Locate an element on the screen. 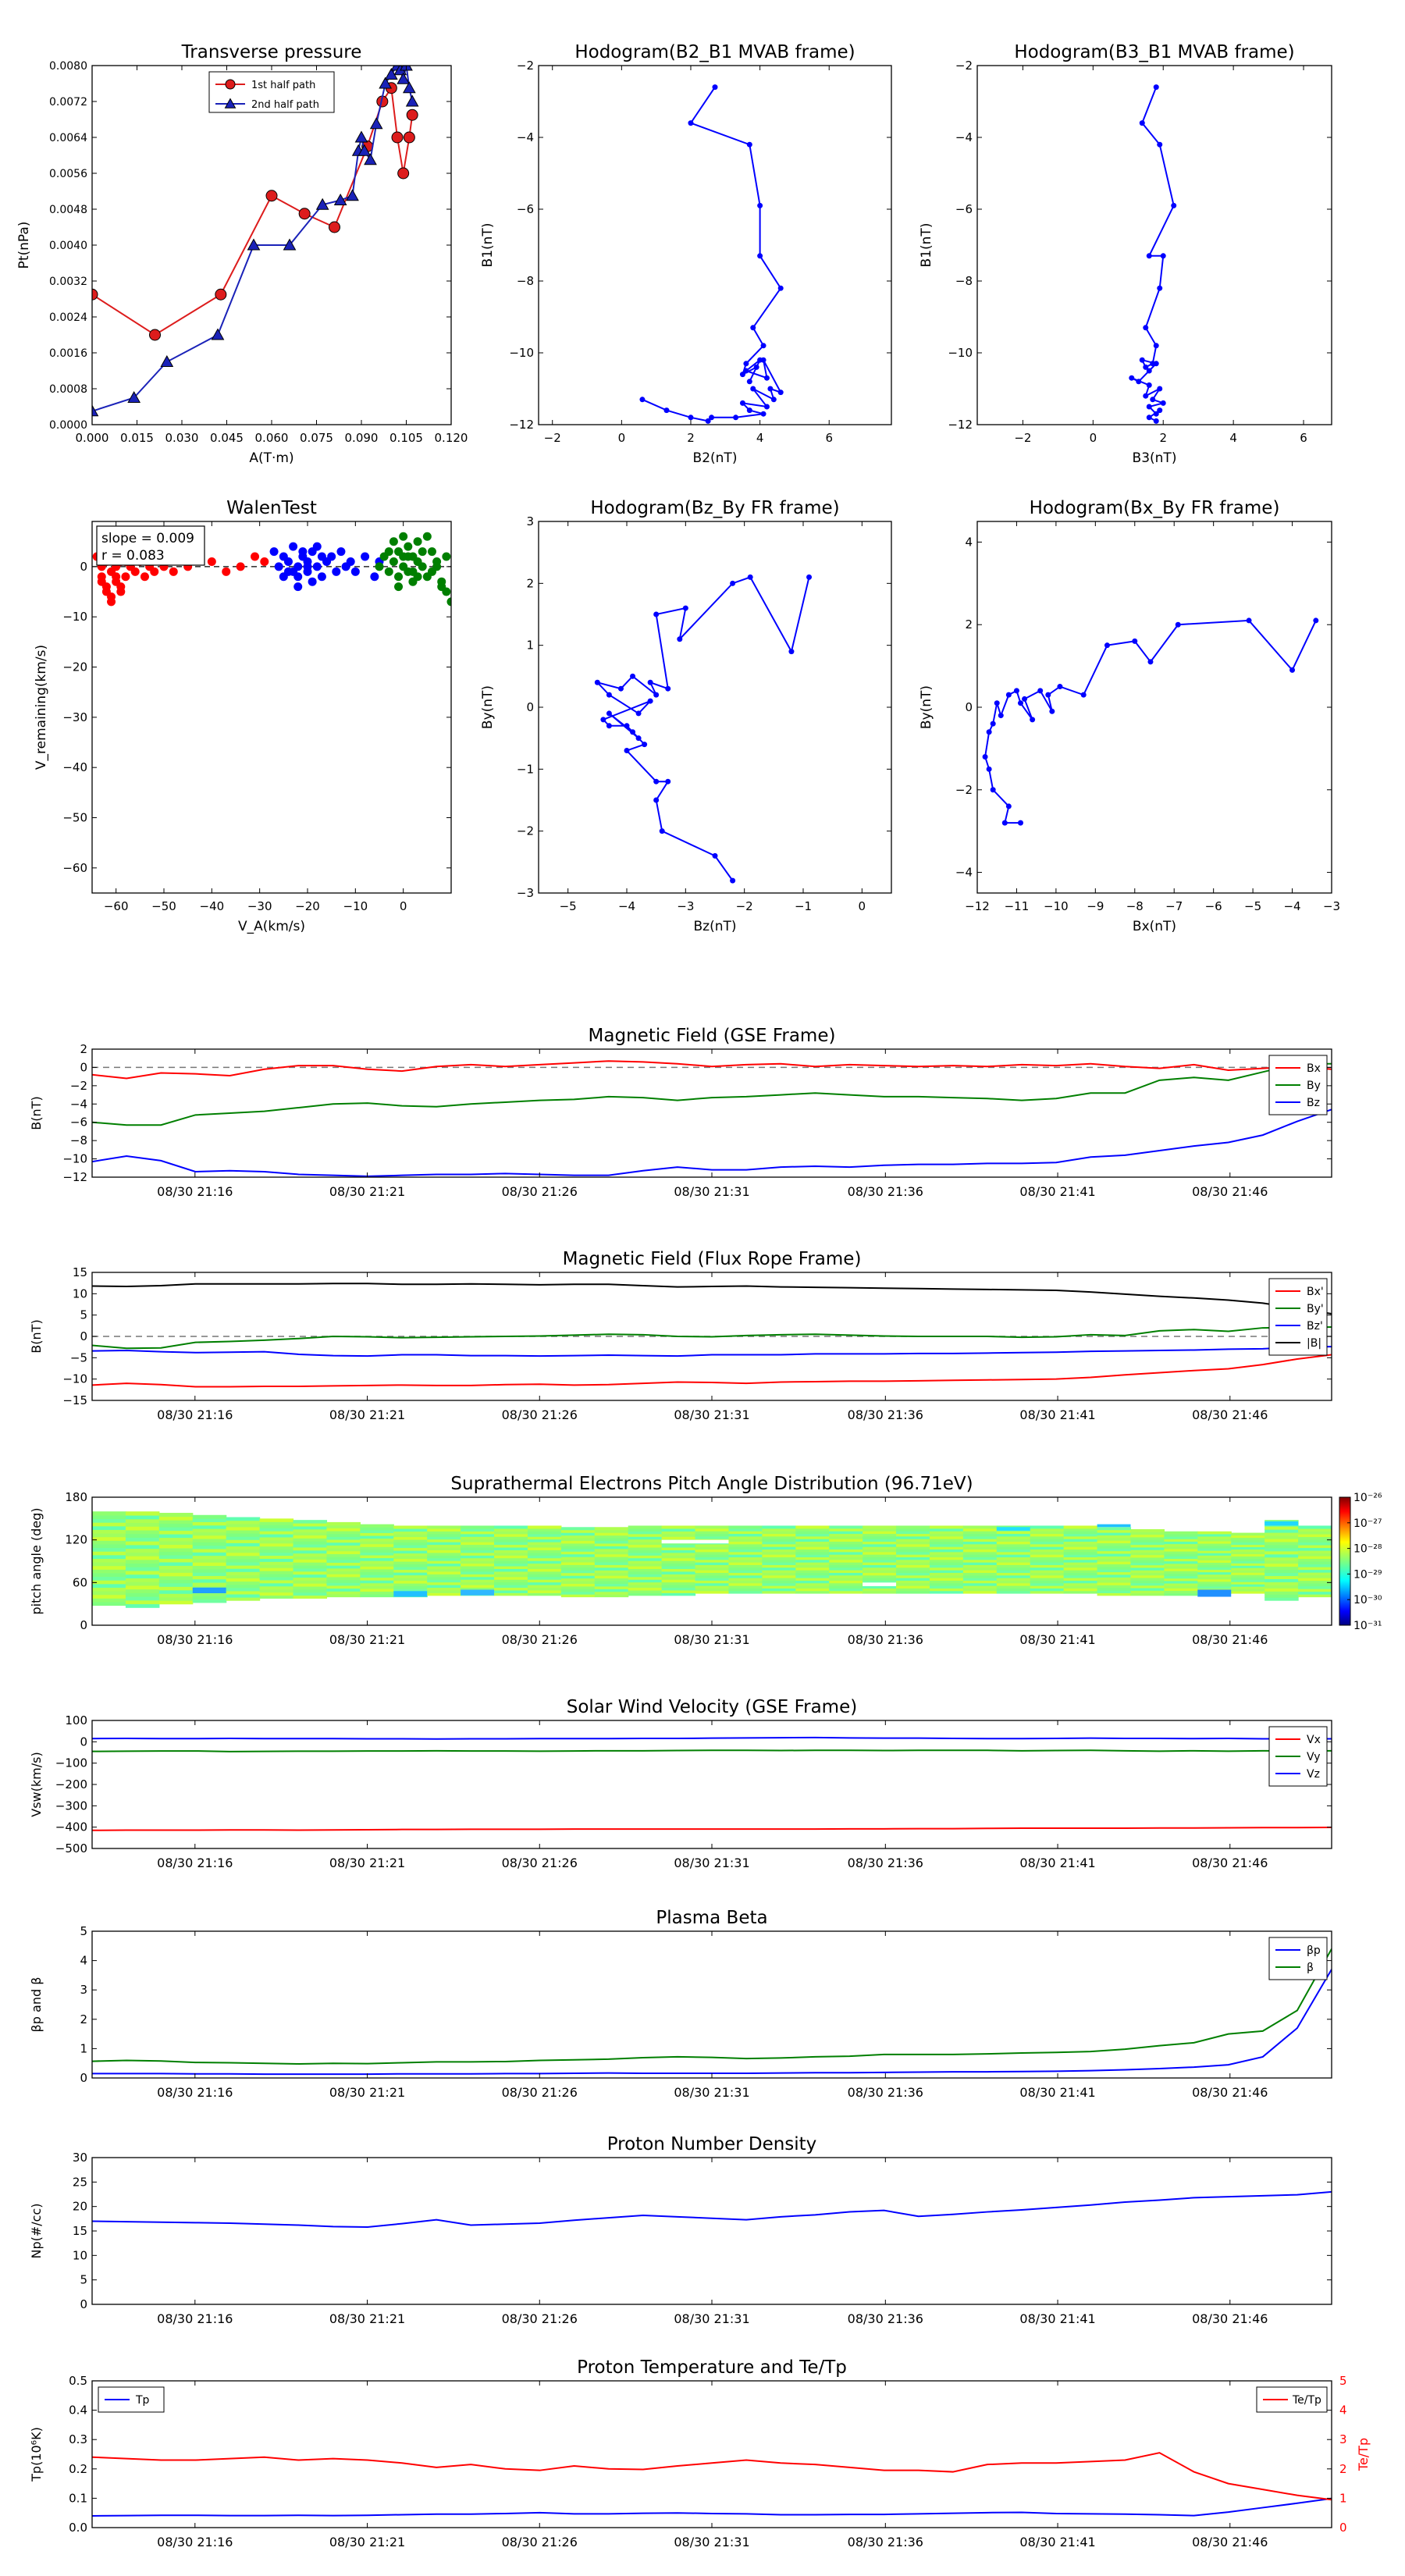 This screenshot has height=2576, width=1405. x-tick-label: −3 is located at coordinates (1332, 906).